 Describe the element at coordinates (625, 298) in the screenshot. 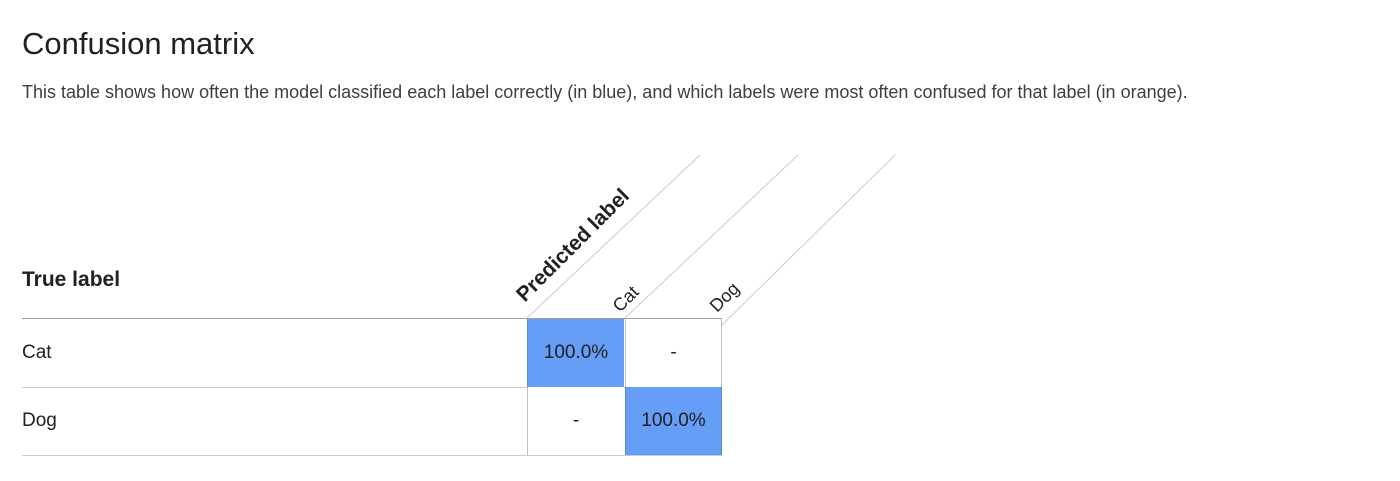

I see `column-label-cat: Cat` at that location.